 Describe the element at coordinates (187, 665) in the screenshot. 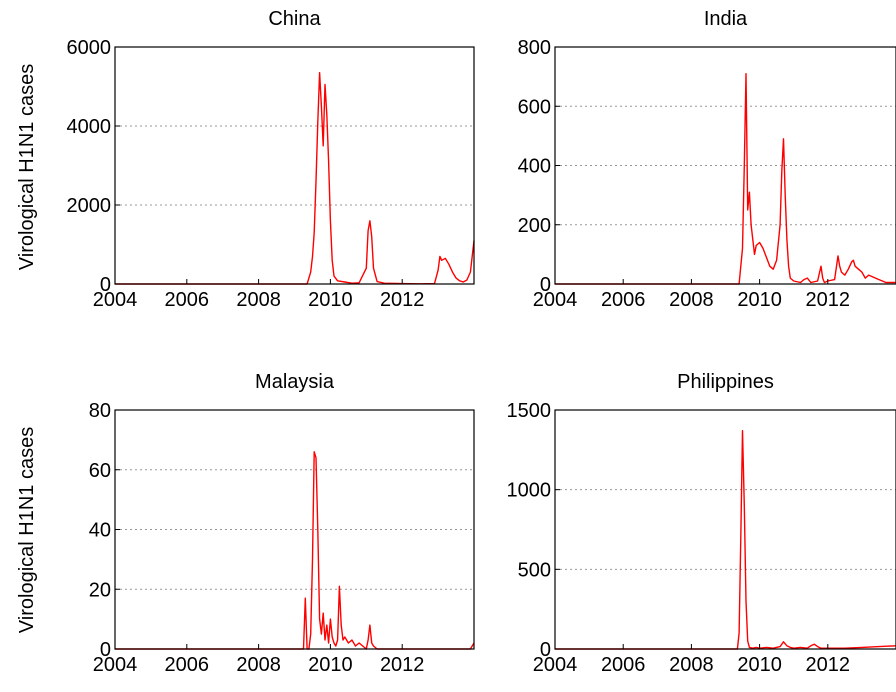

I see `malaysia-xtick-label-1: 2006` at that location.